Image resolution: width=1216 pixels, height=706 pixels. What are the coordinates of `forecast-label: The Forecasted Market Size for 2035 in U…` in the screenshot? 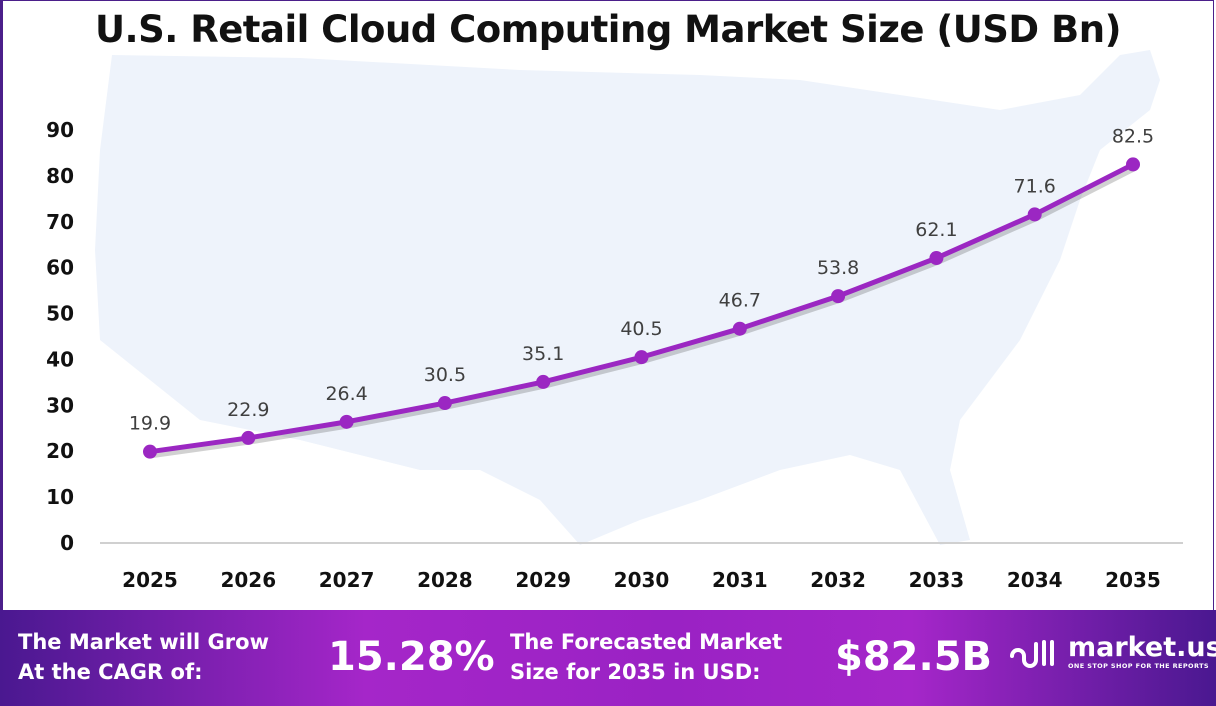 It's located at (646, 657).